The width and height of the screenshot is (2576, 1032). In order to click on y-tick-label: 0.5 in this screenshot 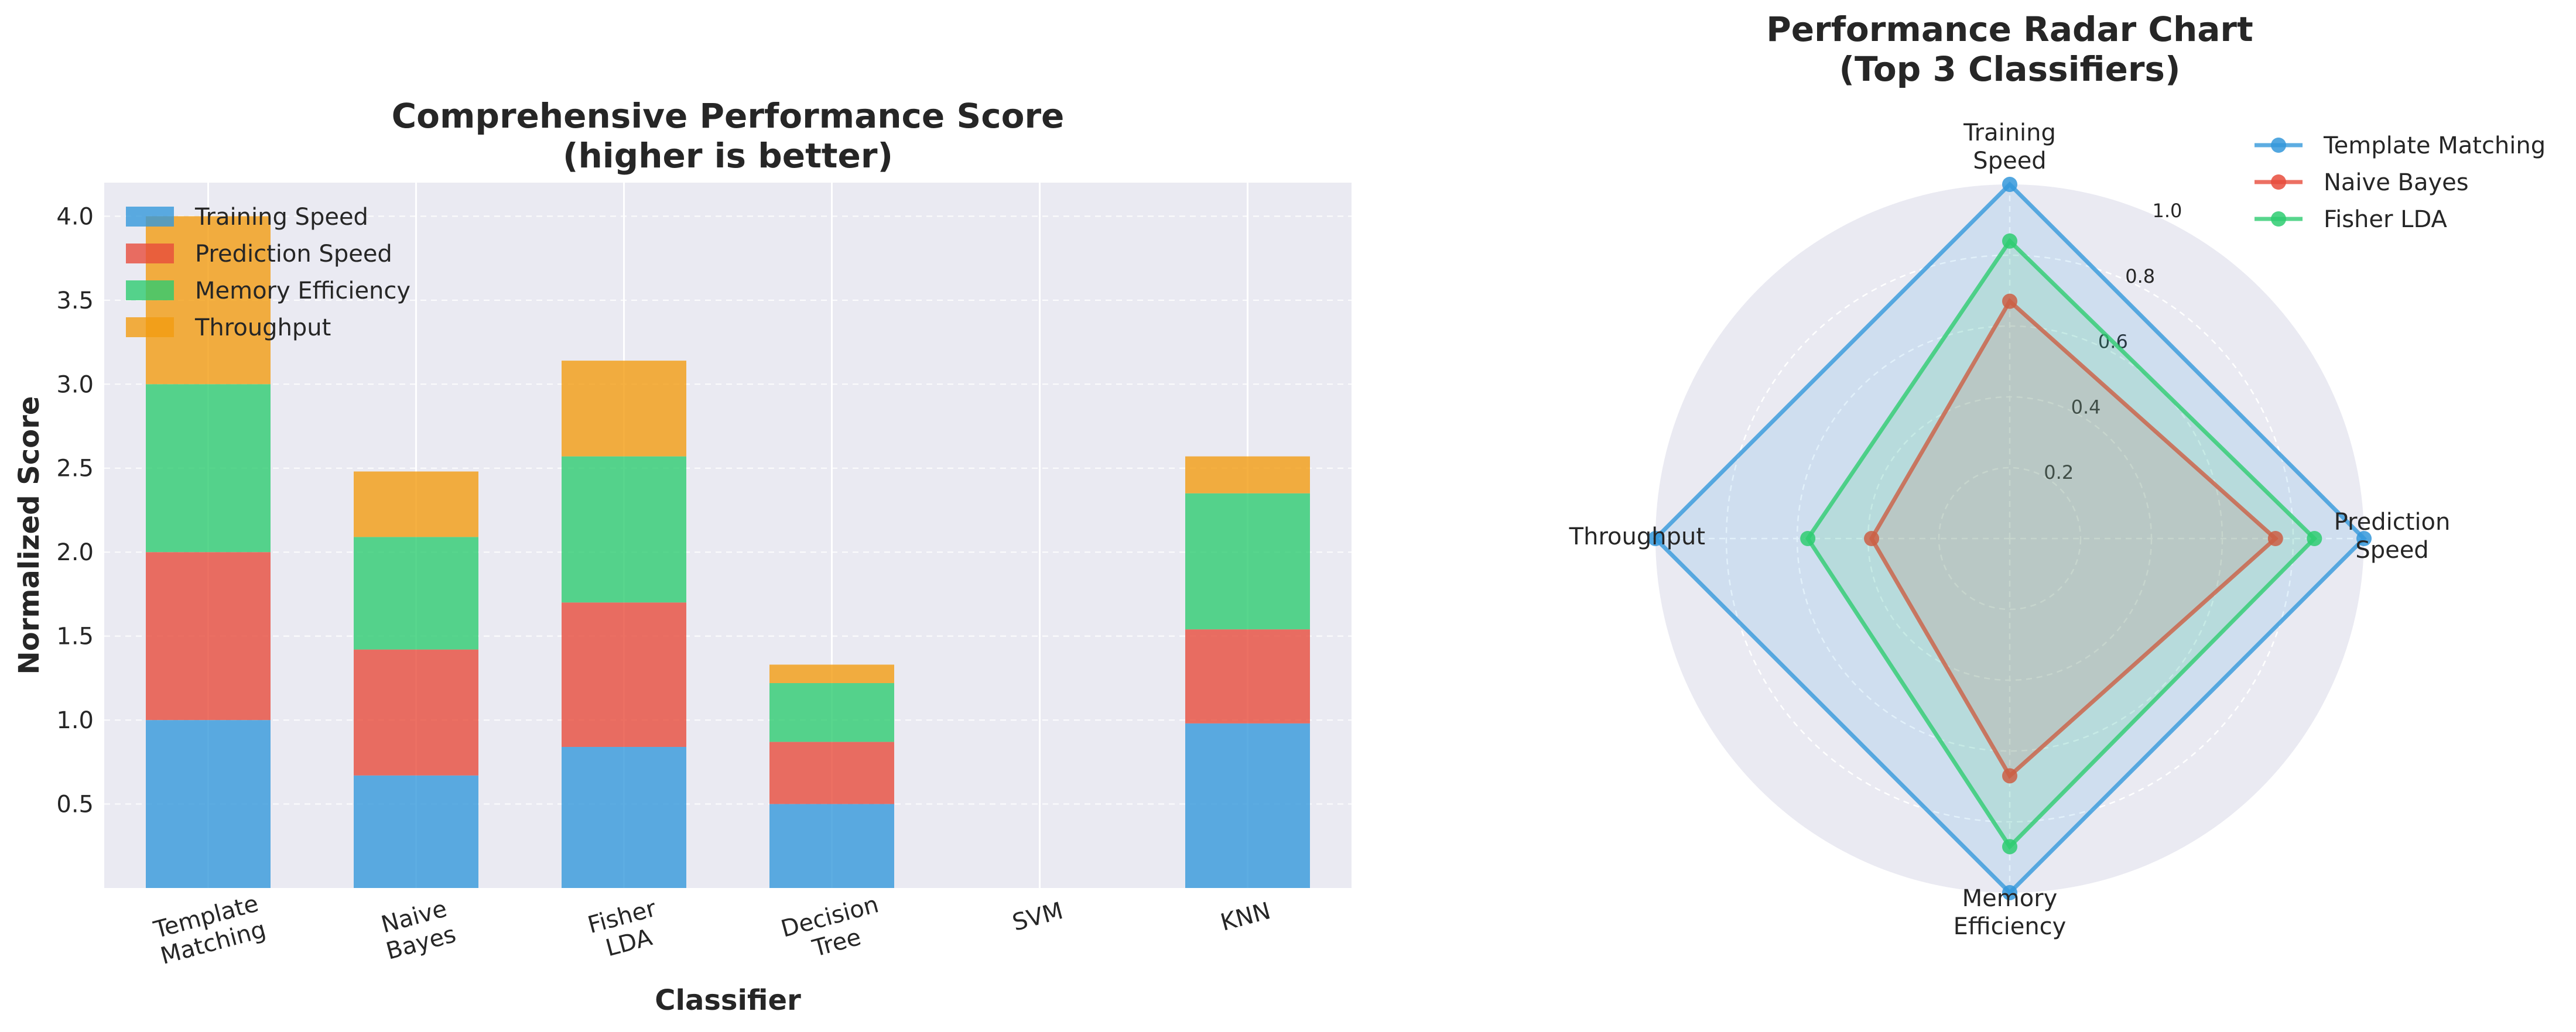, I will do `click(75, 804)`.